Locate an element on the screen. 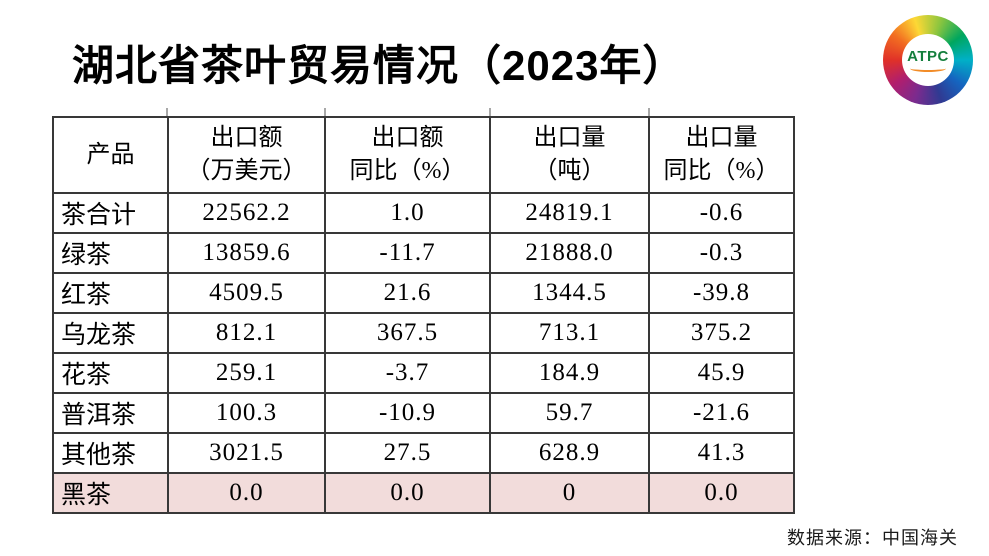 This screenshot has height=556, width=989. product-cell: 黑茶 is located at coordinates (110, 493).